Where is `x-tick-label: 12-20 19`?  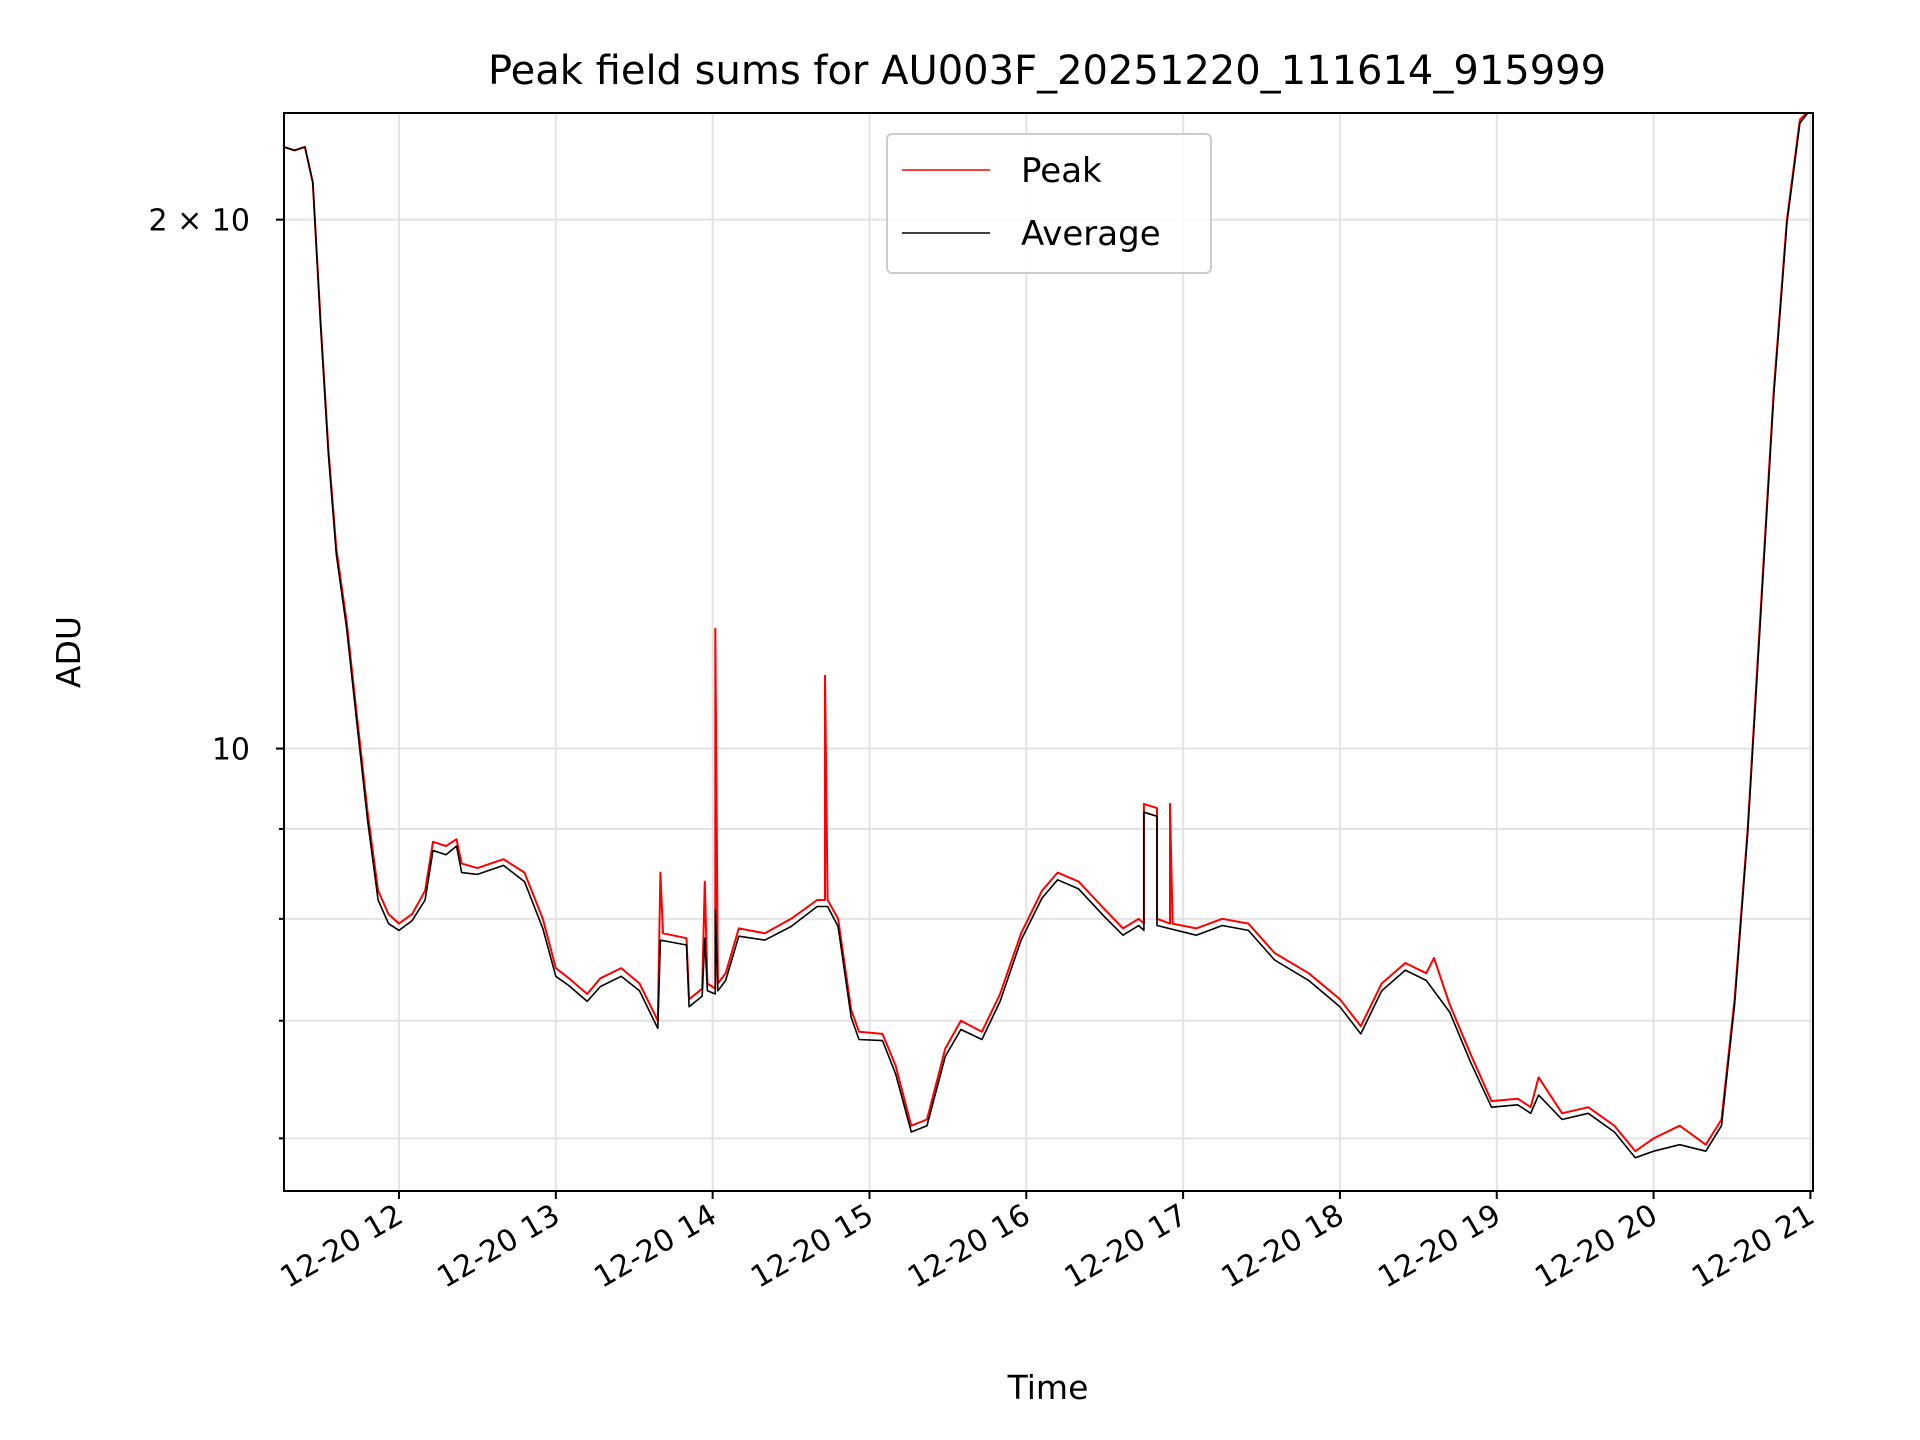 x-tick-label: 12-20 19 is located at coordinates (1439, 1247).